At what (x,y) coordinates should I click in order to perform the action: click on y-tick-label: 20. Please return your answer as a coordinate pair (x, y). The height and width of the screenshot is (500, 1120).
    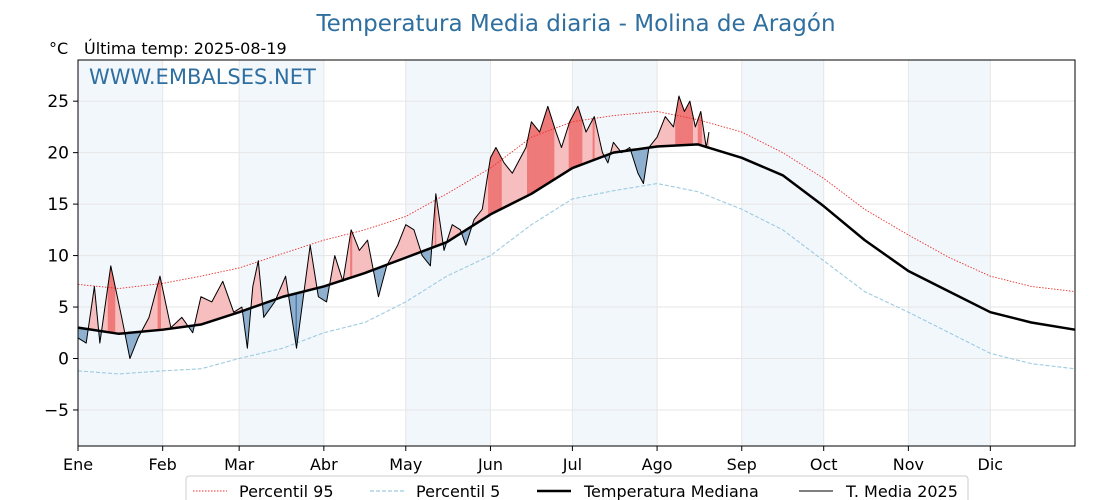
    Looking at the image, I should click on (58, 154).